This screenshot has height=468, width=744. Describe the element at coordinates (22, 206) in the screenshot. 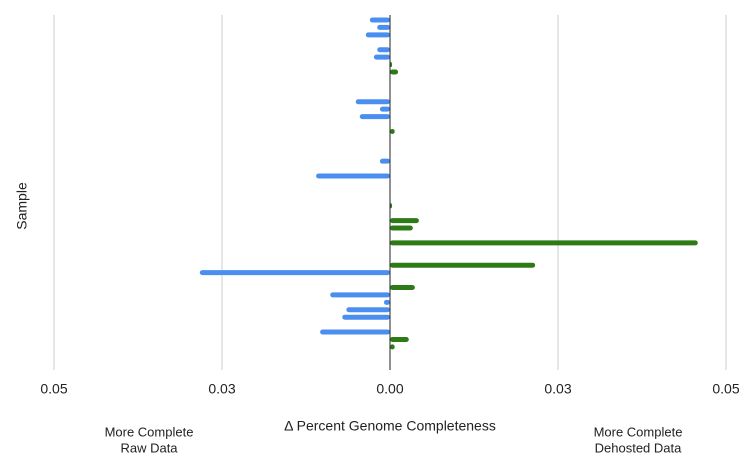

I see `y-axis-label: Sample` at that location.